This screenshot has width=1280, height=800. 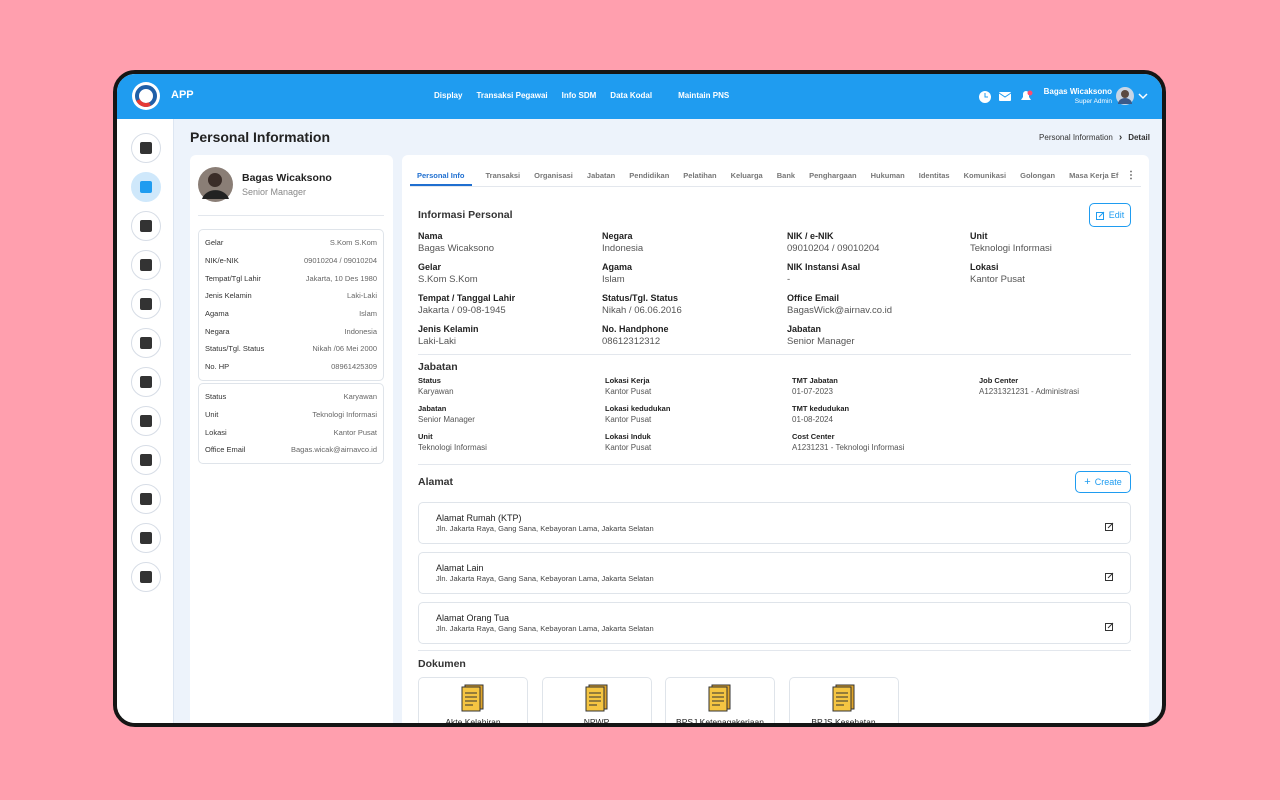 What do you see at coordinates (579, 95) in the screenshot?
I see `nav-item: Info SDM` at bounding box center [579, 95].